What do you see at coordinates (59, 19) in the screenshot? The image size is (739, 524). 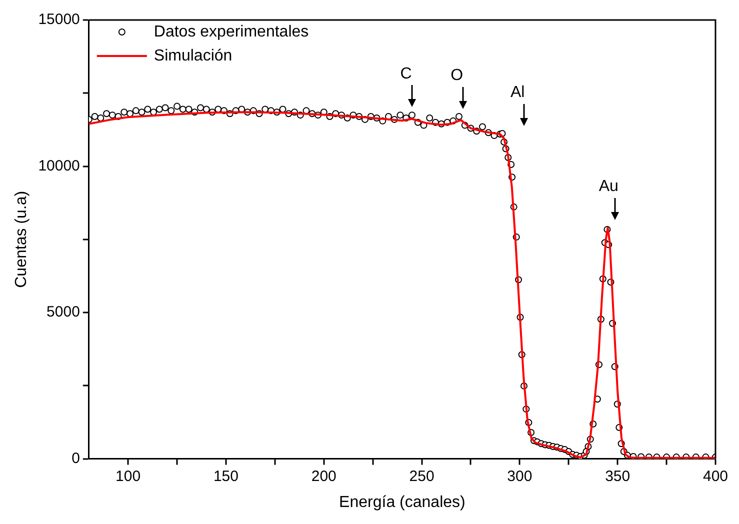 I see `y-tick-label: 15000` at bounding box center [59, 19].